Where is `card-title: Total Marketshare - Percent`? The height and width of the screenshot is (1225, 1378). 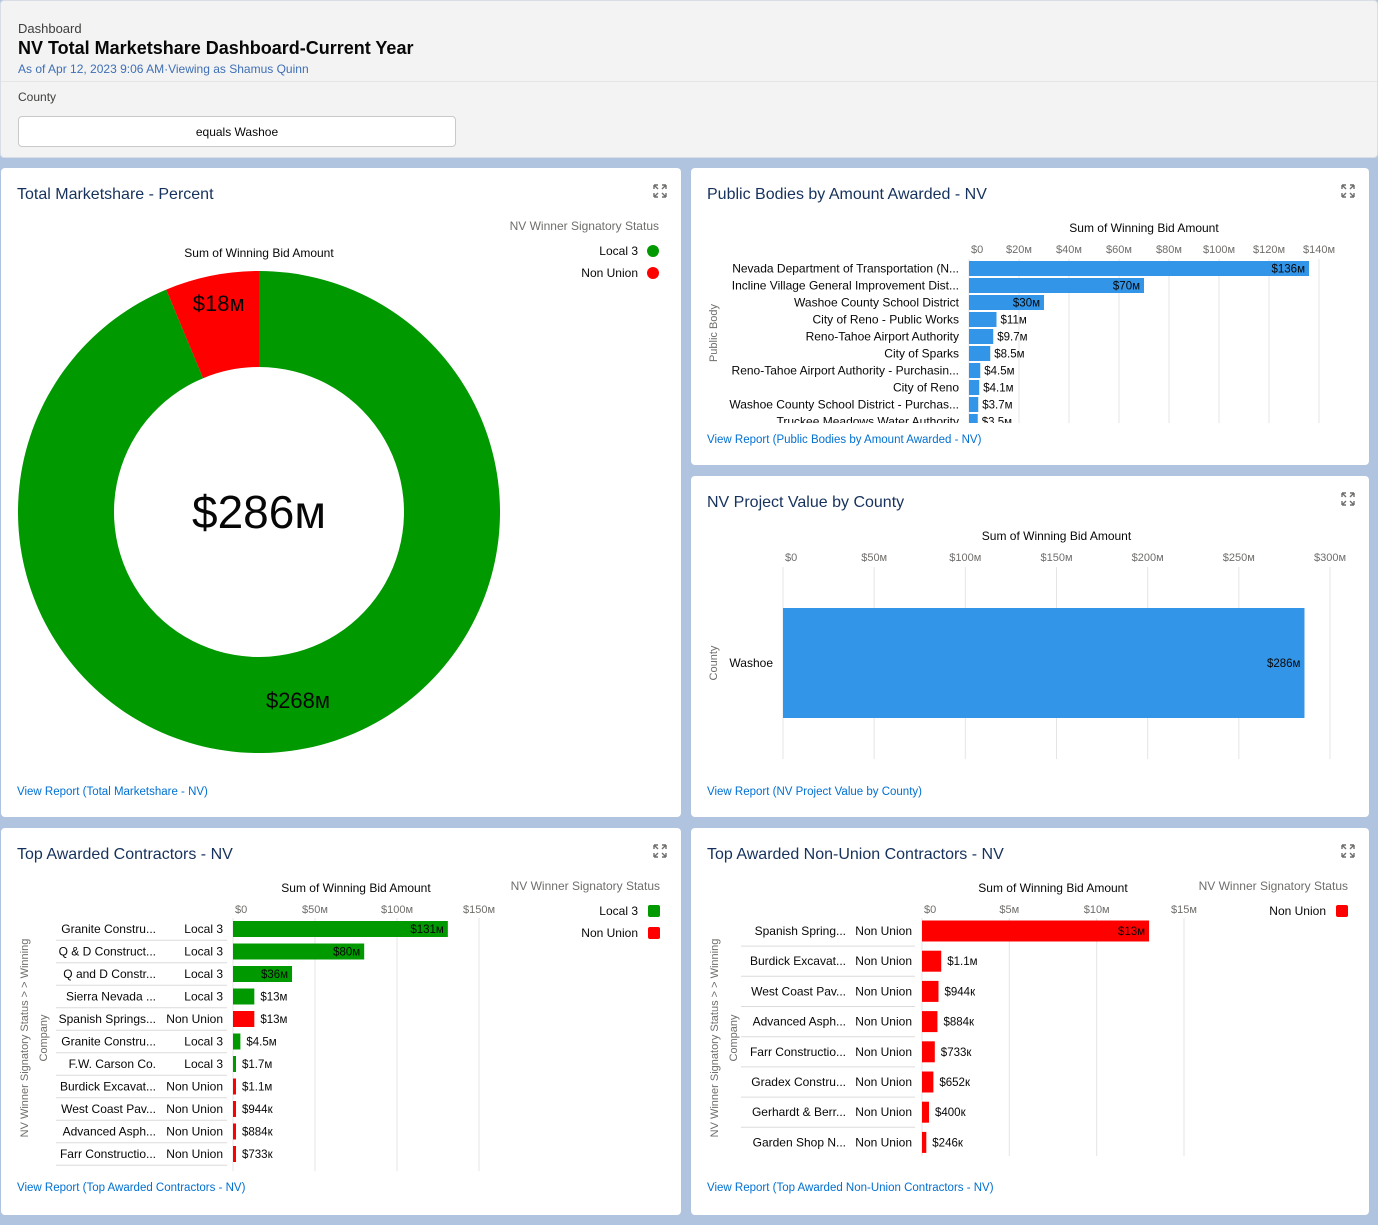
card-title: Total Marketshare - Percent is located at coordinates (115, 194).